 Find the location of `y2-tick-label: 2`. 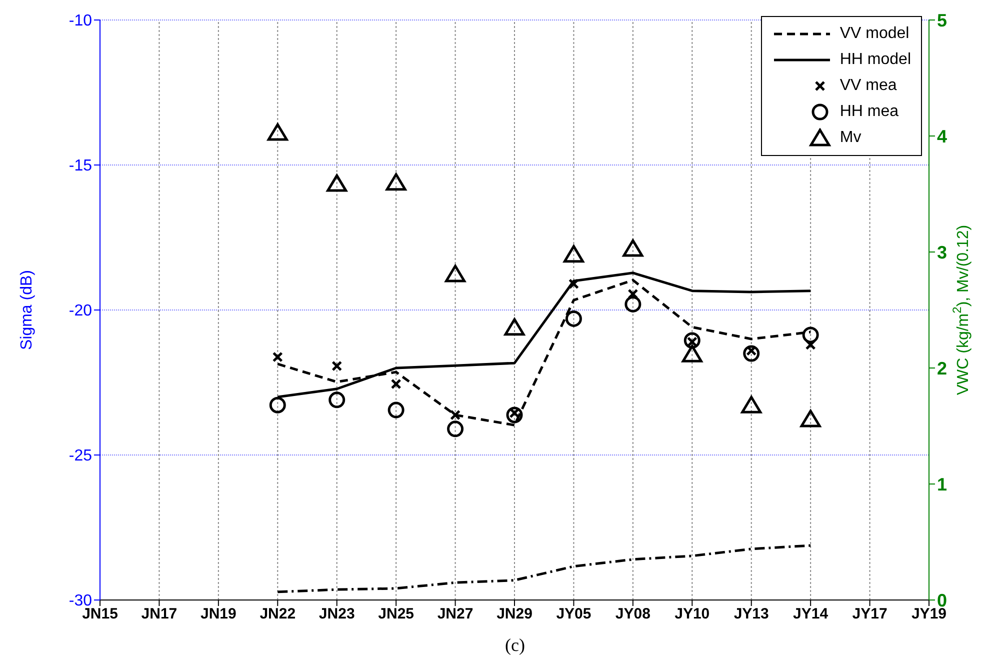

y2-tick-label: 2 is located at coordinates (942, 368).